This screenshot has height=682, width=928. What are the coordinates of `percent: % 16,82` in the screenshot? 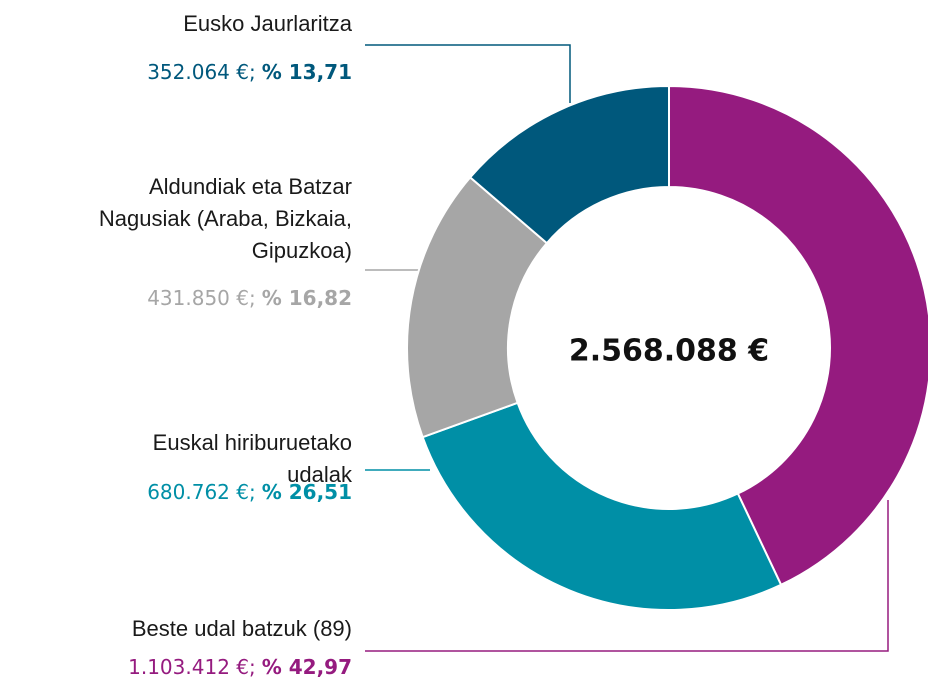 It's located at (306, 298).